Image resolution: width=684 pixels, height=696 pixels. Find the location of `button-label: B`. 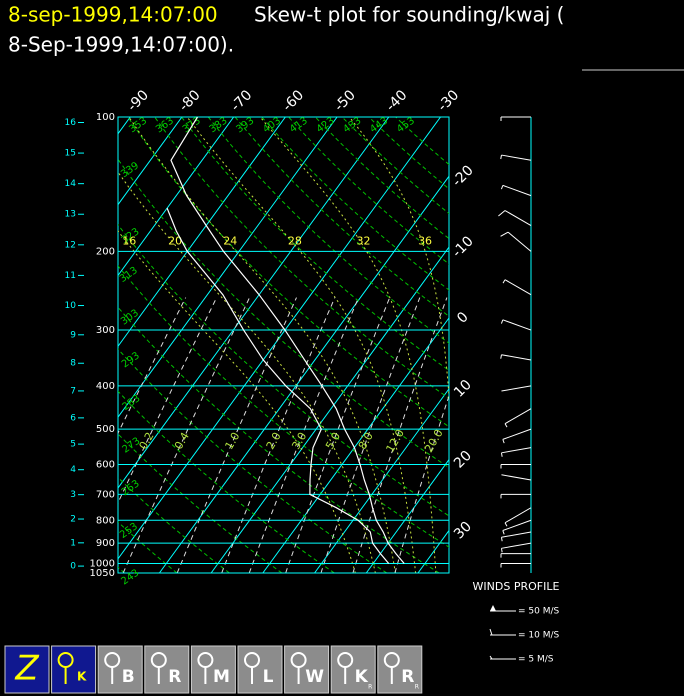

button-label: B is located at coordinates (128, 677).